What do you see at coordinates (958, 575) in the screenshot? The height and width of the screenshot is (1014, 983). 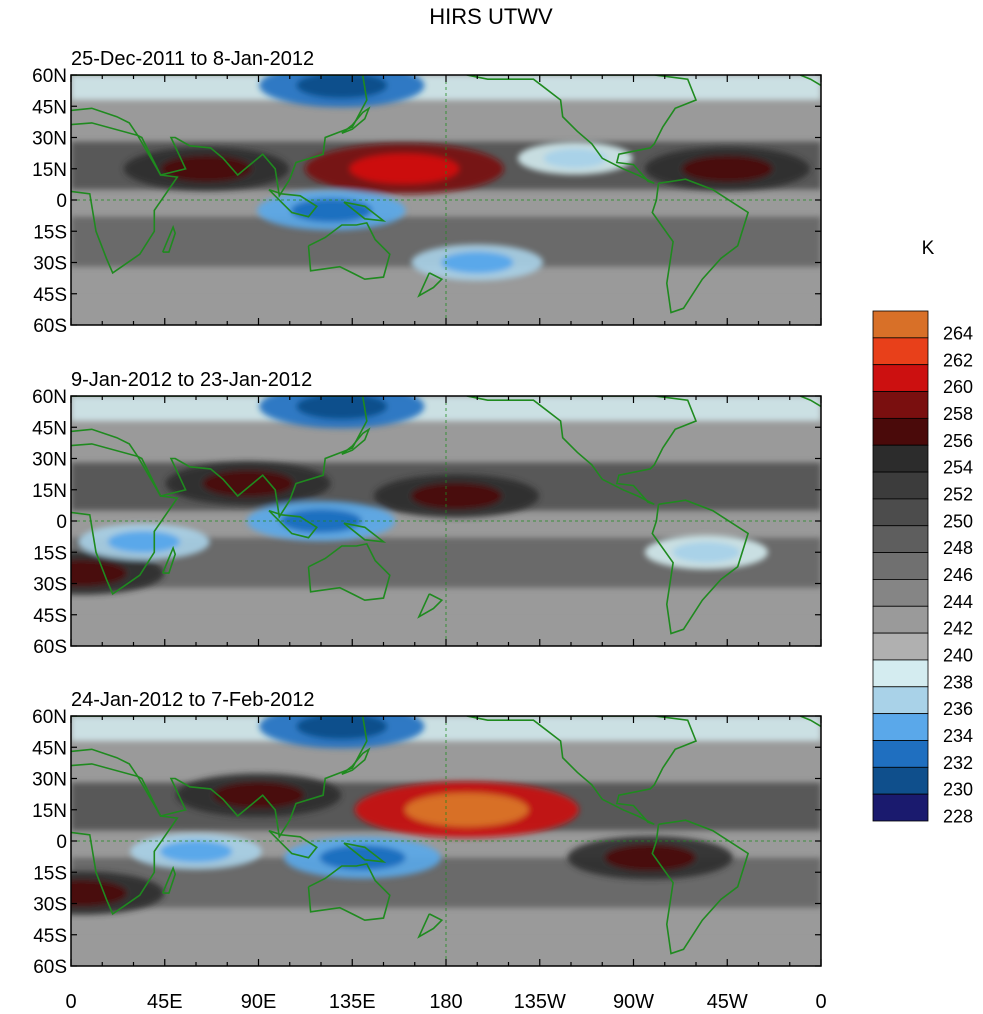 I see `colorbar-tick-label: 246` at bounding box center [958, 575].